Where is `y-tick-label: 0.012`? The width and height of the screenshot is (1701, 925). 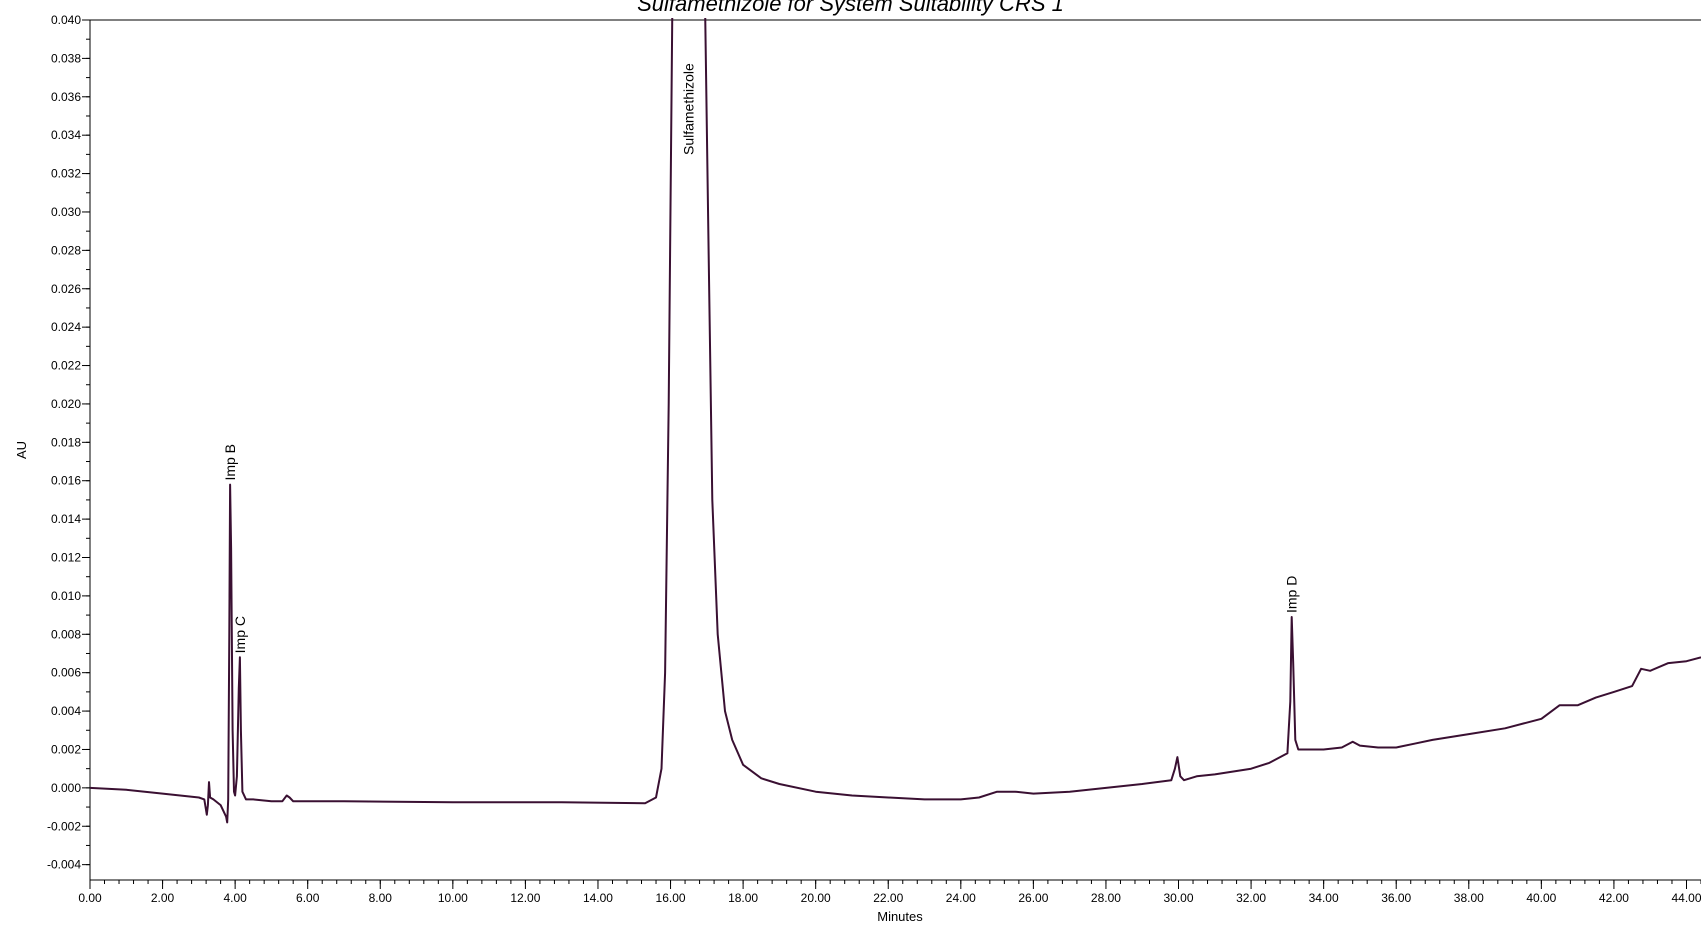
y-tick-label: 0.012 is located at coordinates (66, 558).